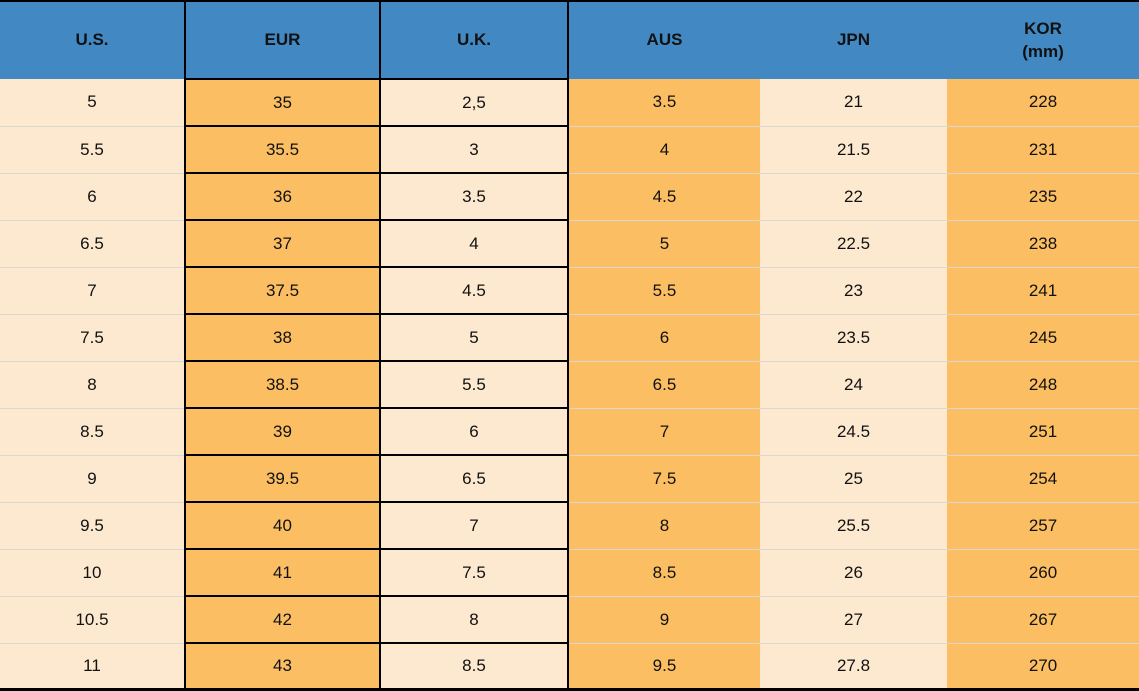  I want to click on table-row: 10.5 42 8 9 27 267, so click(569, 619).